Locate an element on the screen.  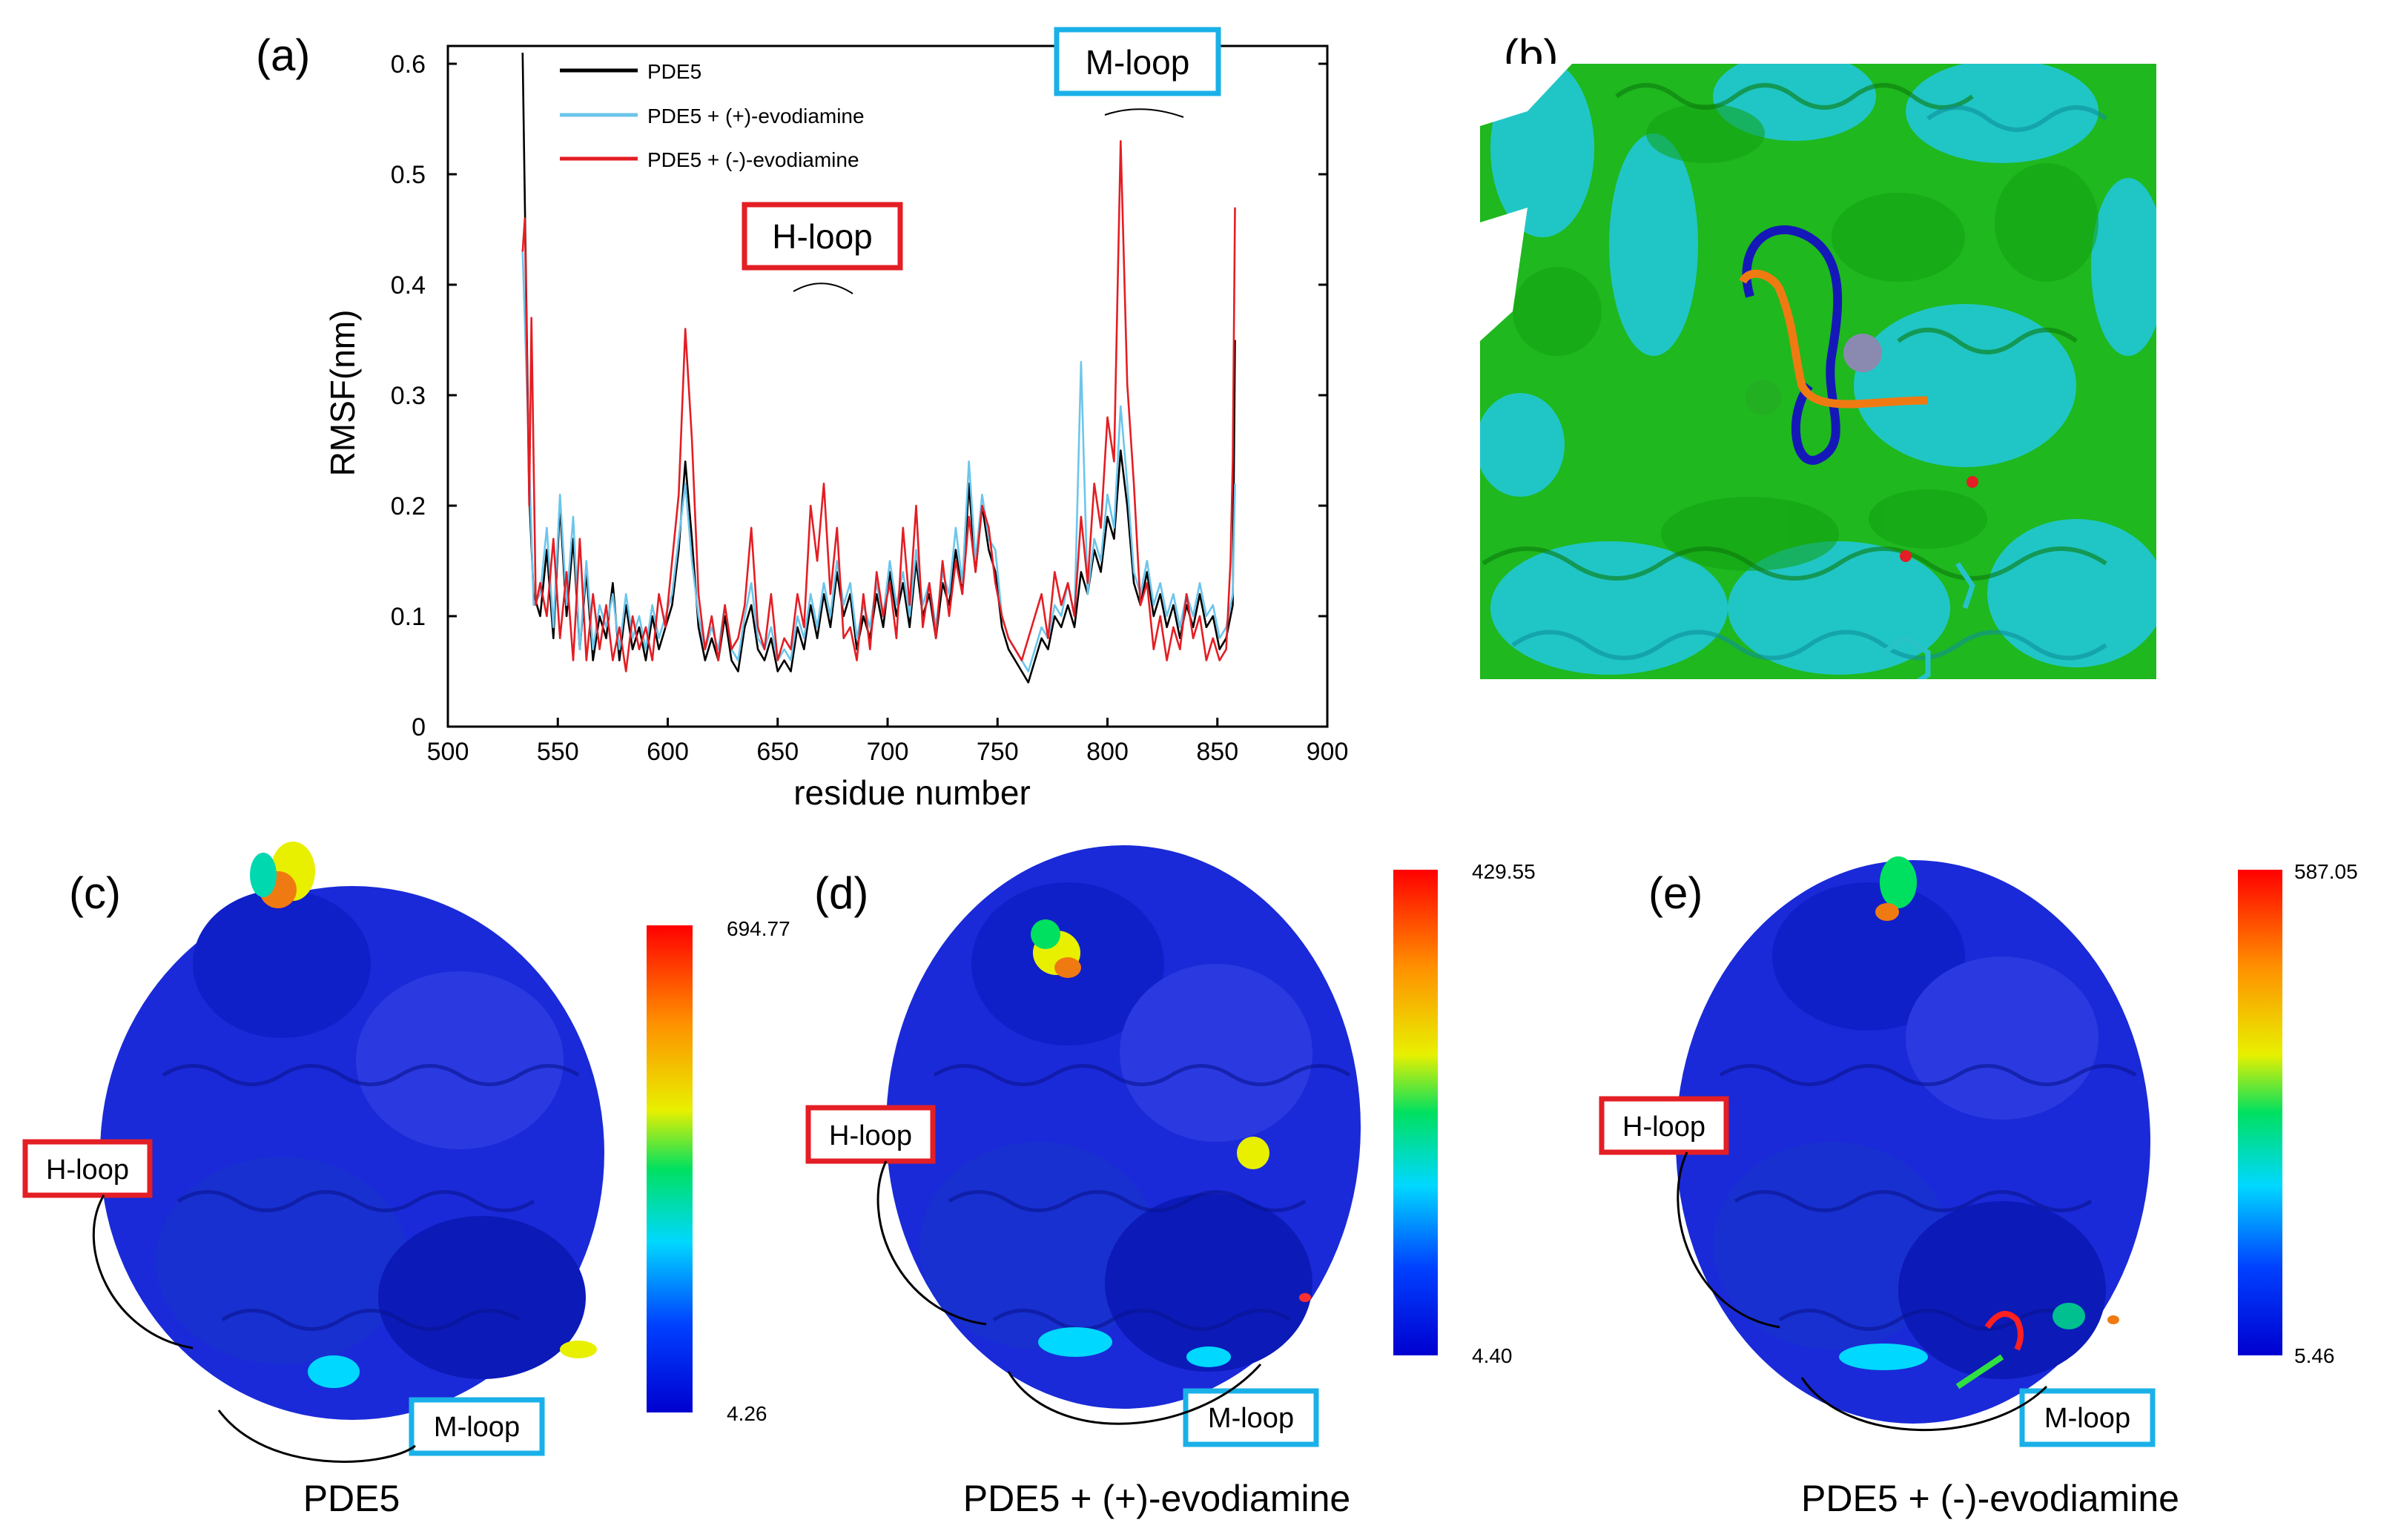
m-loop-label-e: M-loop is located at coordinates (2087, 1419).